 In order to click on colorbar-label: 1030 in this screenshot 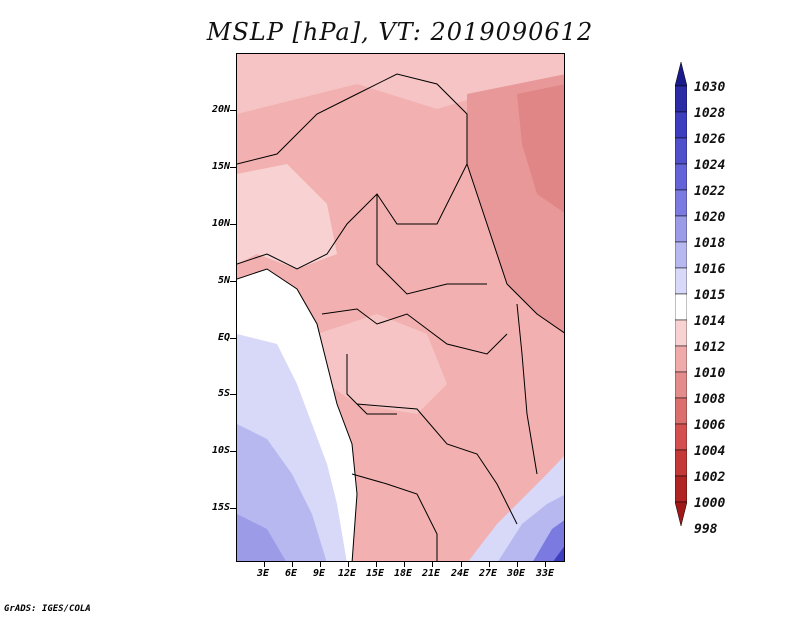, I will do `click(710, 87)`.